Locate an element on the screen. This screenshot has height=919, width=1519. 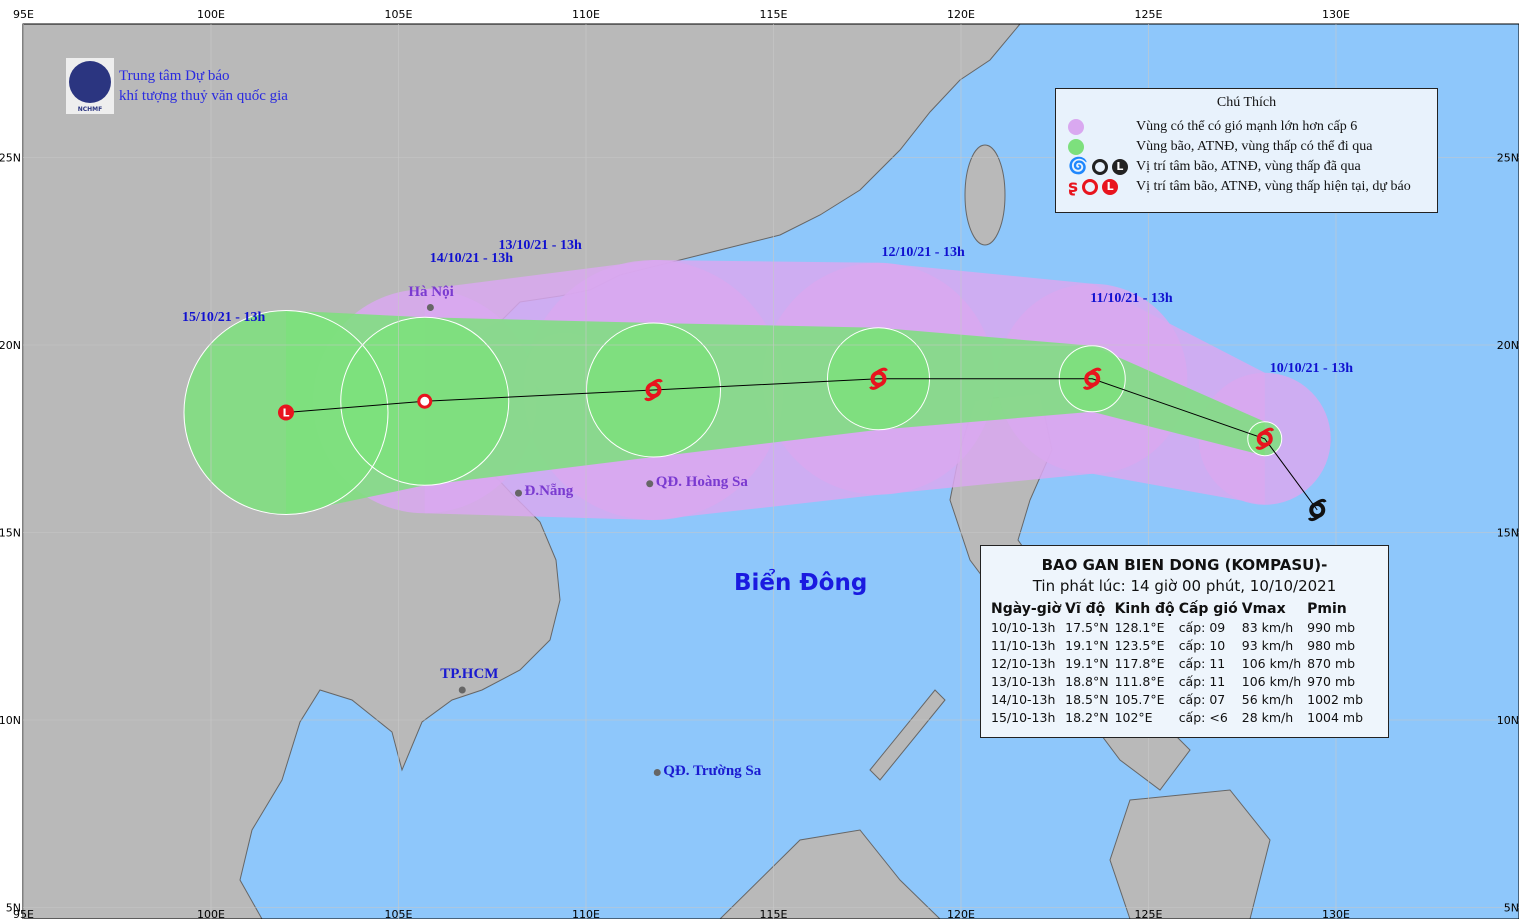
table-cell: cấp: 07 is located at coordinates (1202, 699).